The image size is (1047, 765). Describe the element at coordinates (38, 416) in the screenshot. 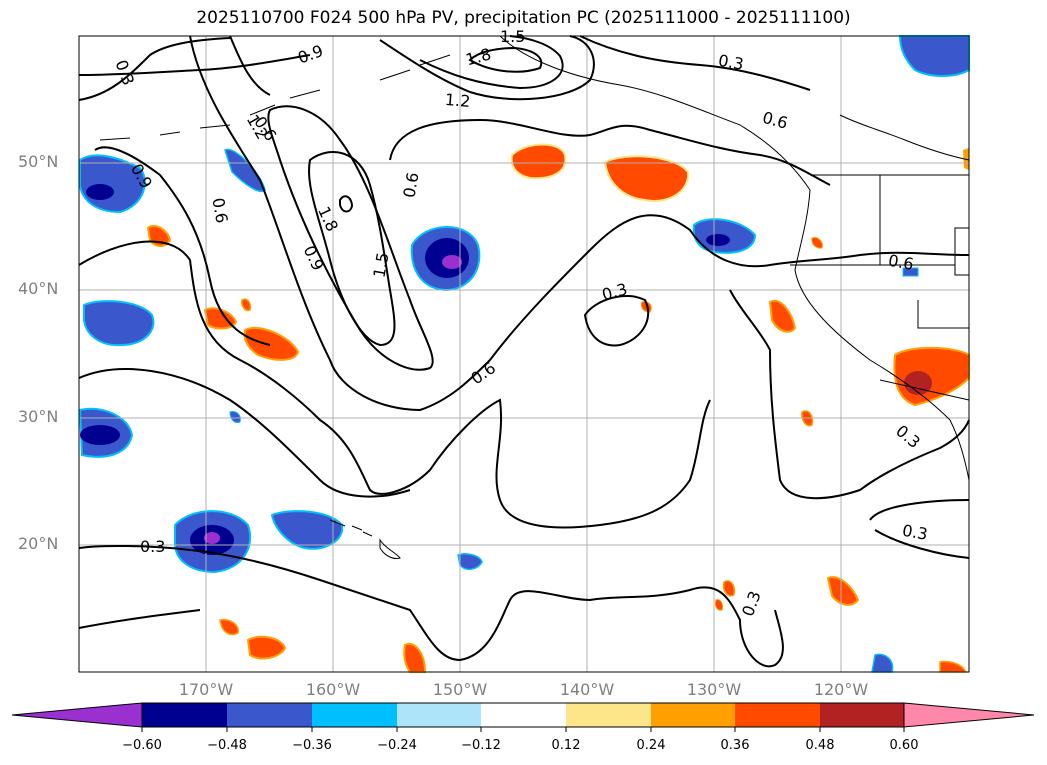

I see `lat-label: 30°N` at that location.